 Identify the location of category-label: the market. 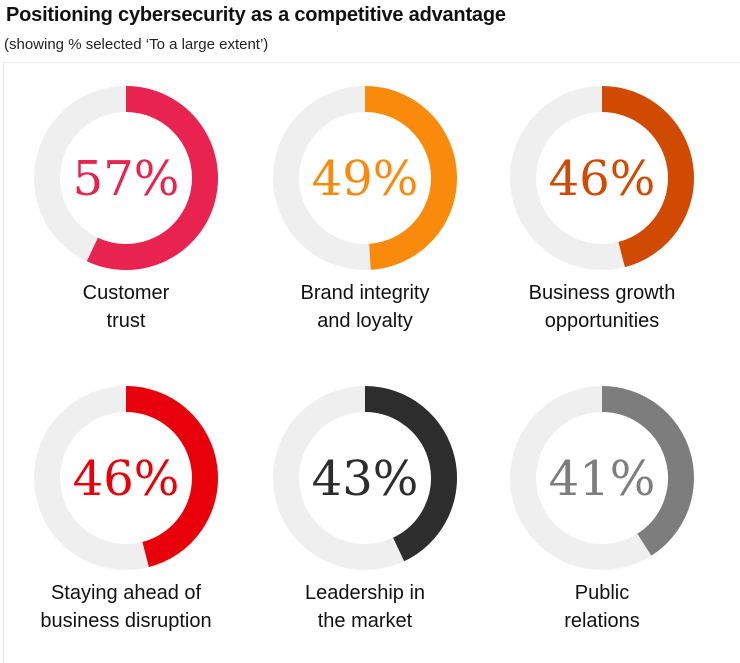
(365, 621).